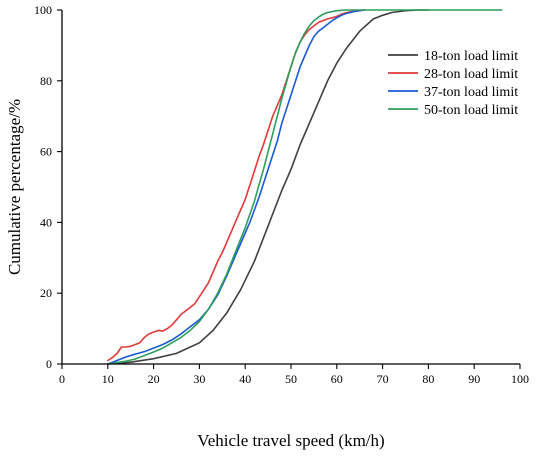 The width and height of the screenshot is (550, 456). I want to click on y-axis-title: Cumulative percentage/%, so click(14, 187).